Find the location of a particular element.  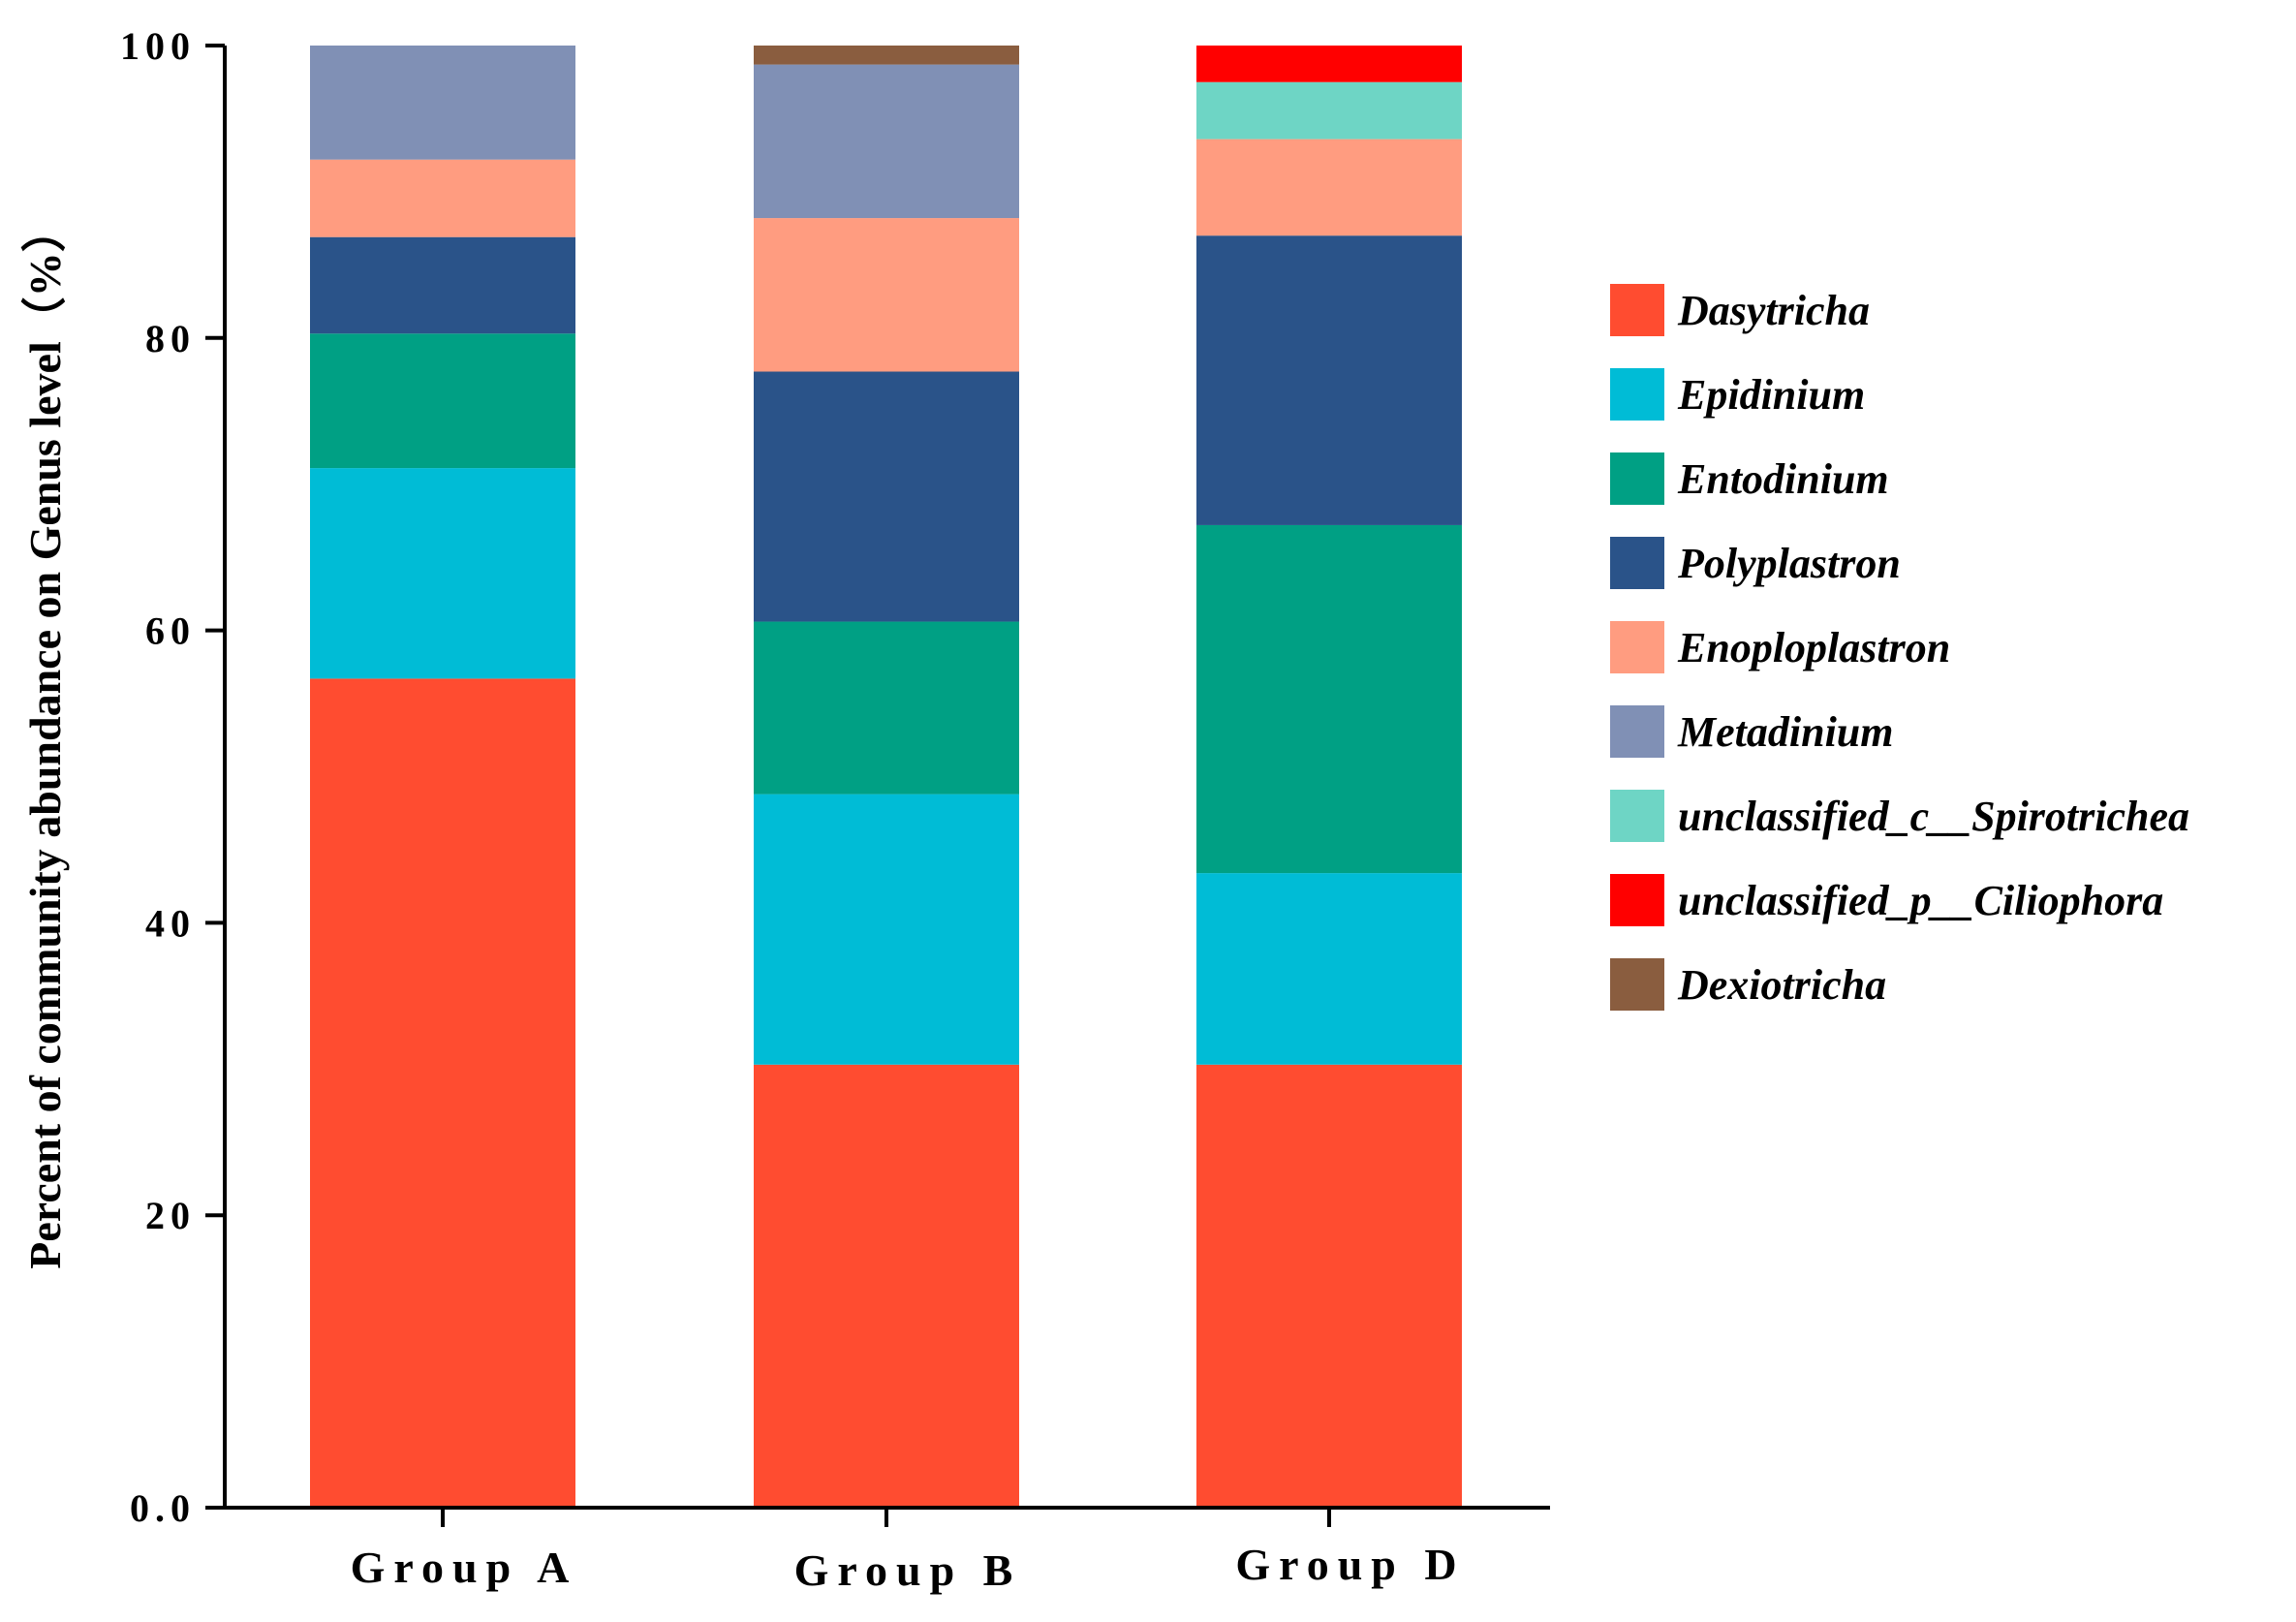

legend-label-unclassified-p-ciliophora: unclassified_p__Ciliophora is located at coordinates (1920, 900).